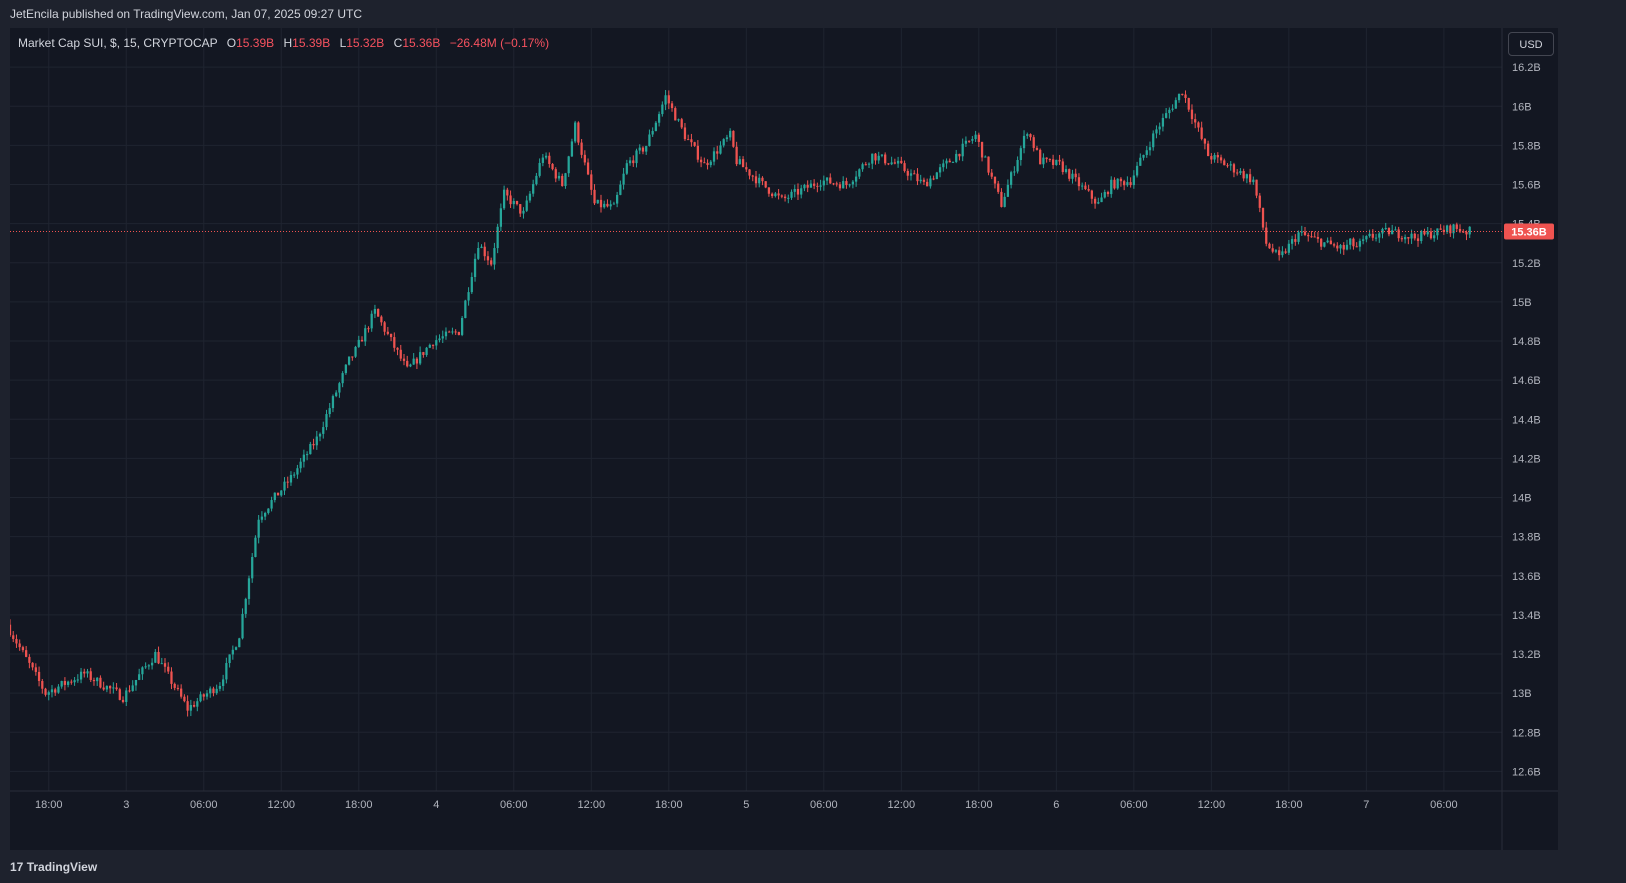 The image size is (1626, 883). What do you see at coordinates (1526, 616) in the screenshot?
I see `y-tick-label: 13.4B` at bounding box center [1526, 616].